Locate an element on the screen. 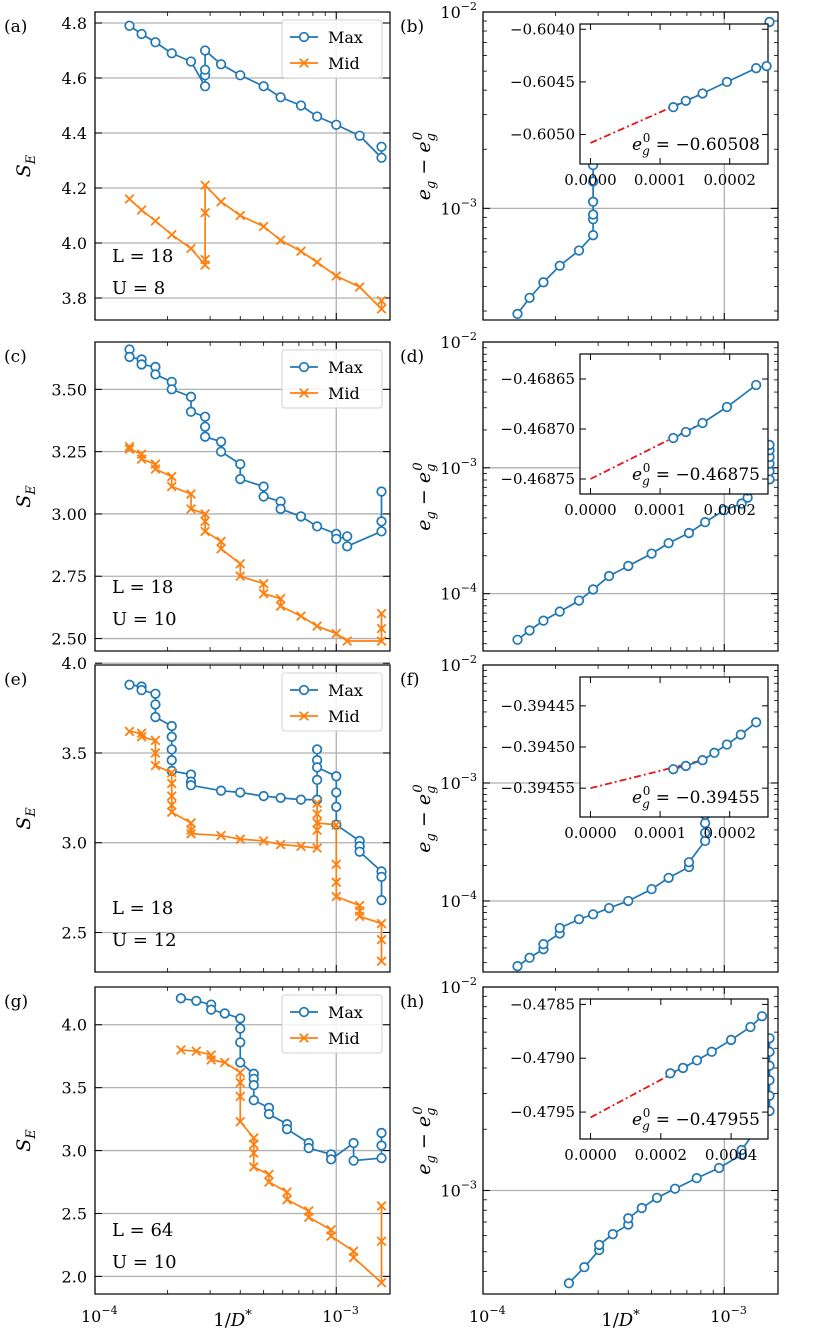  annotation-L: L = 64 is located at coordinates (142, 1230).